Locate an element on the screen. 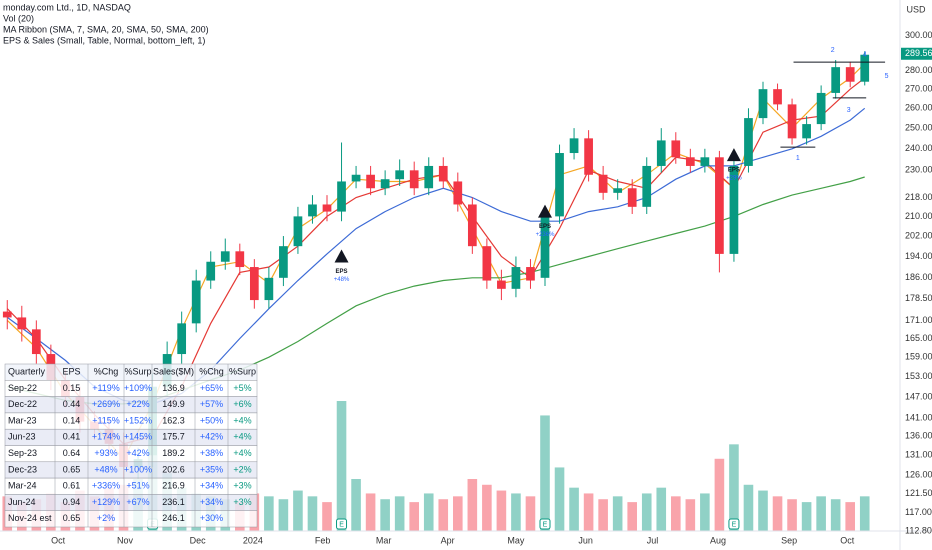 The height and width of the screenshot is (550, 932). table-cell: +152% is located at coordinates (138, 420).